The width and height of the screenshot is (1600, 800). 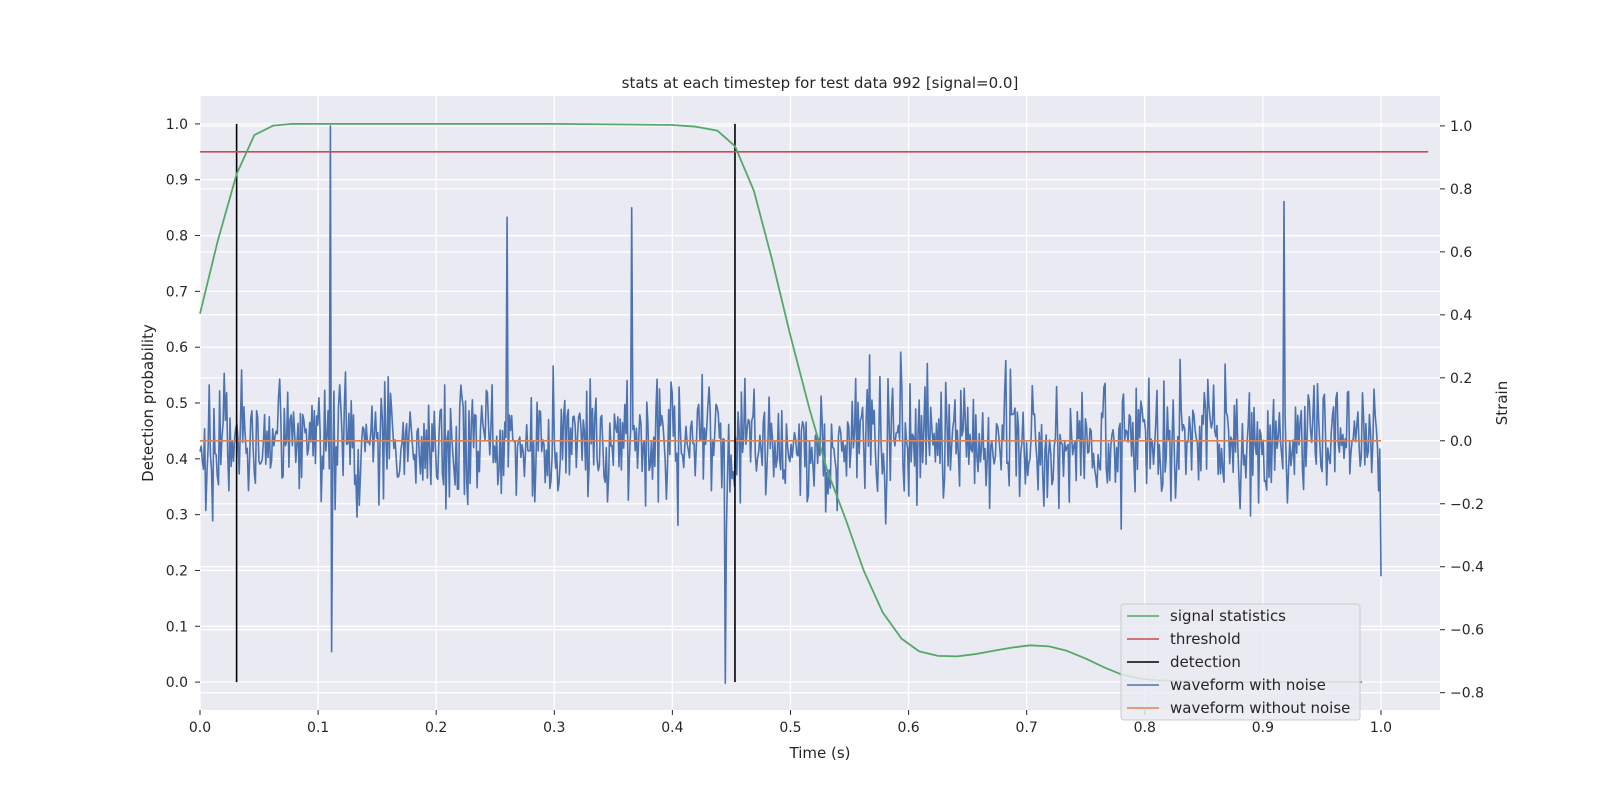 I want to click on legend-label-waveform-without-noise: waveform without noise, so click(x=1260, y=708).